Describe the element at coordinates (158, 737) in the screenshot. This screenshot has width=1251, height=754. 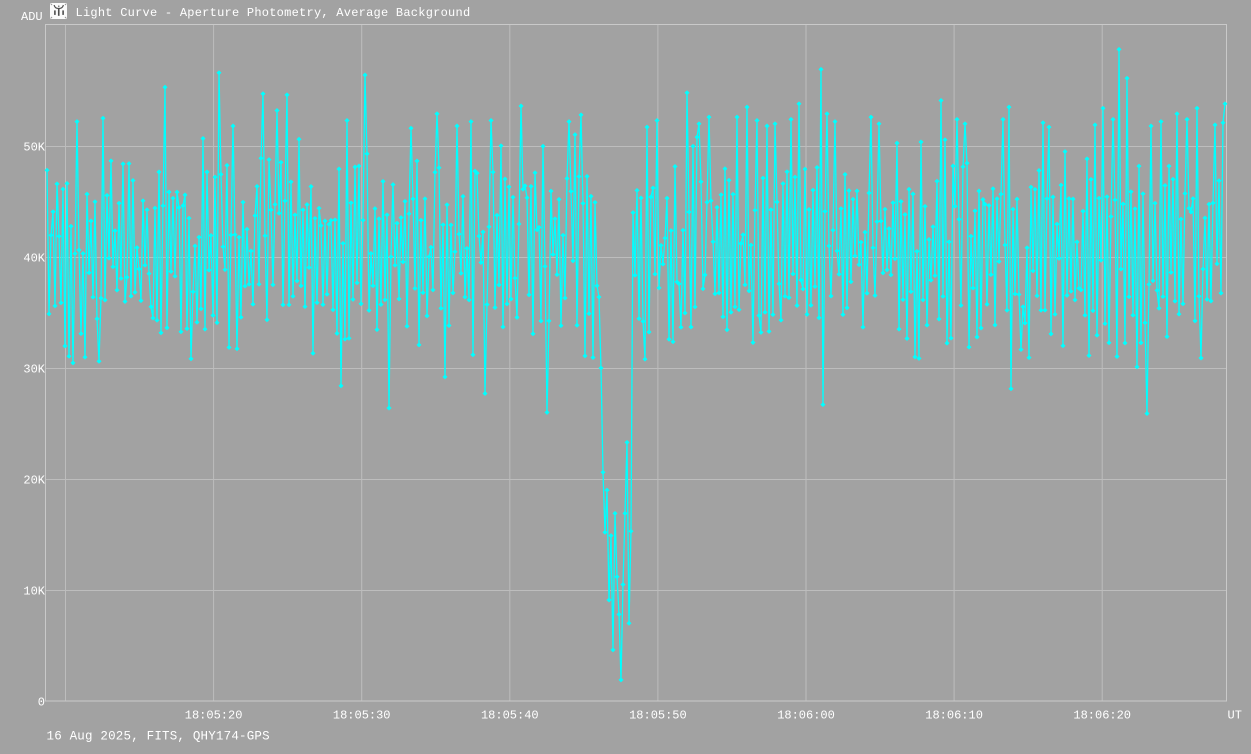
I see `svg-text: 16 Aug 2025, FITS, QHY174-GPS` at that location.